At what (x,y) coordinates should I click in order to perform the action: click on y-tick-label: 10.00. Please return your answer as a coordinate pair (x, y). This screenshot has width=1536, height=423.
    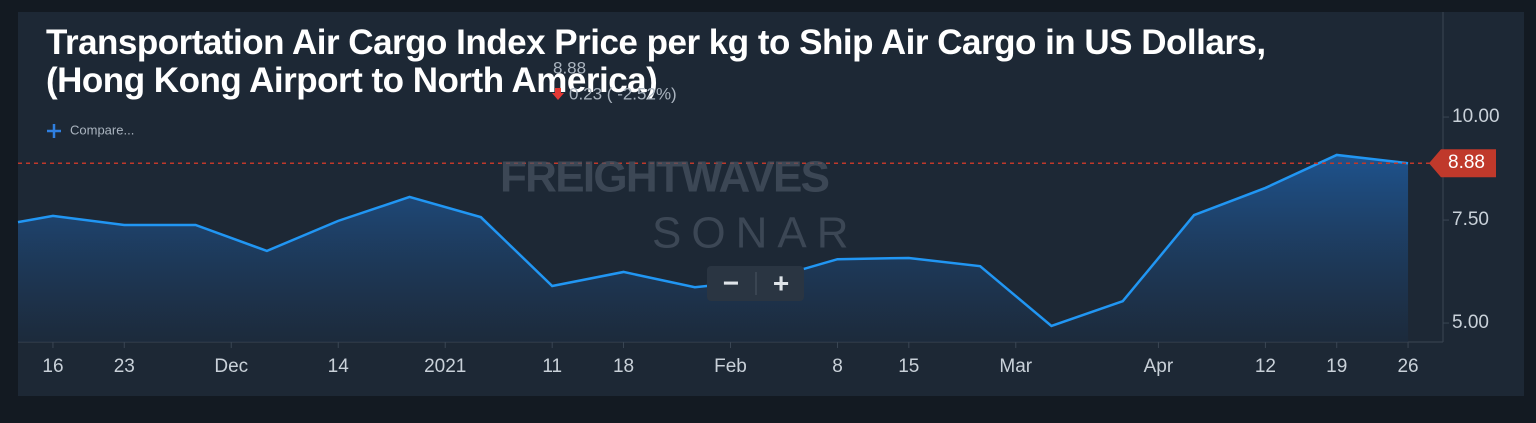
    Looking at the image, I should click on (1476, 116).